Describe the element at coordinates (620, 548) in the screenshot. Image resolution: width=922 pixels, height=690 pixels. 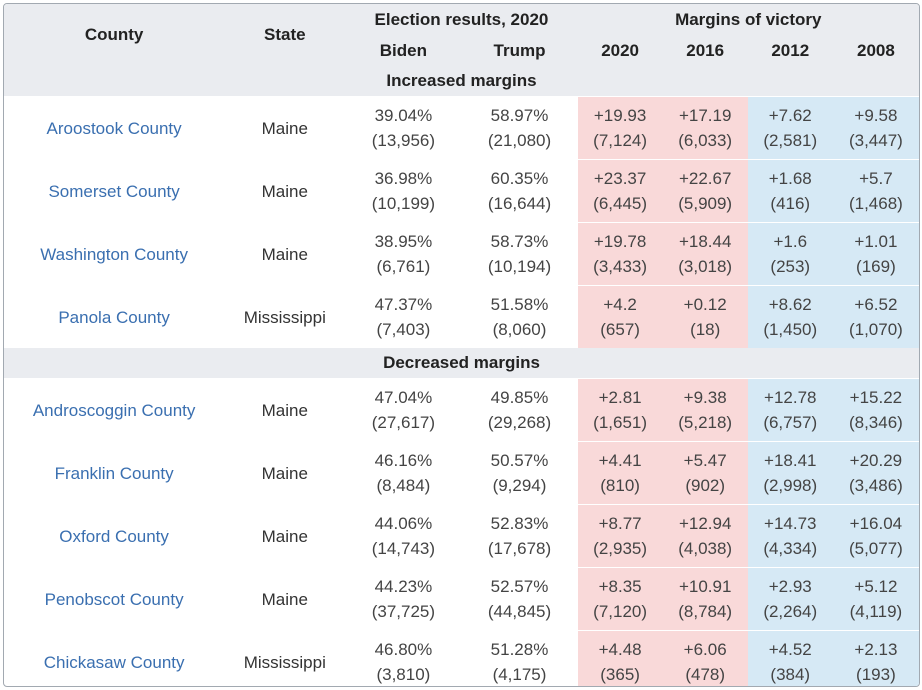
I see `votes-line: (2,935)` at that location.